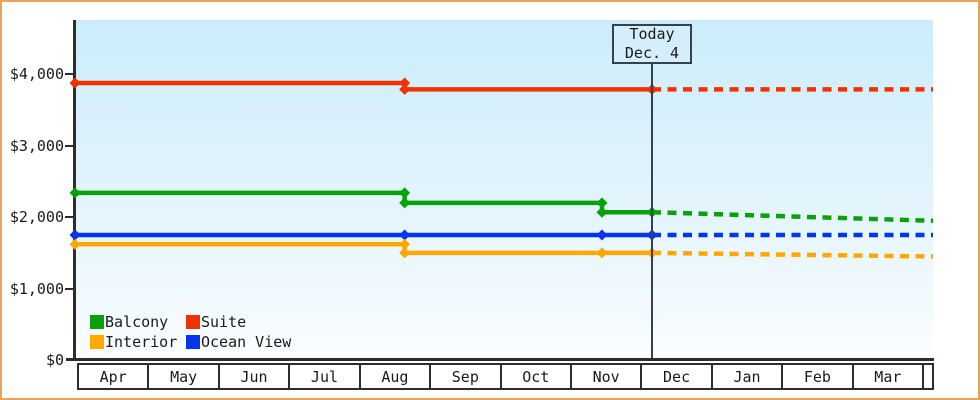 Image resolution: width=980 pixels, height=400 pixels. I want to click on month-cell-partial, so click(927, 376).